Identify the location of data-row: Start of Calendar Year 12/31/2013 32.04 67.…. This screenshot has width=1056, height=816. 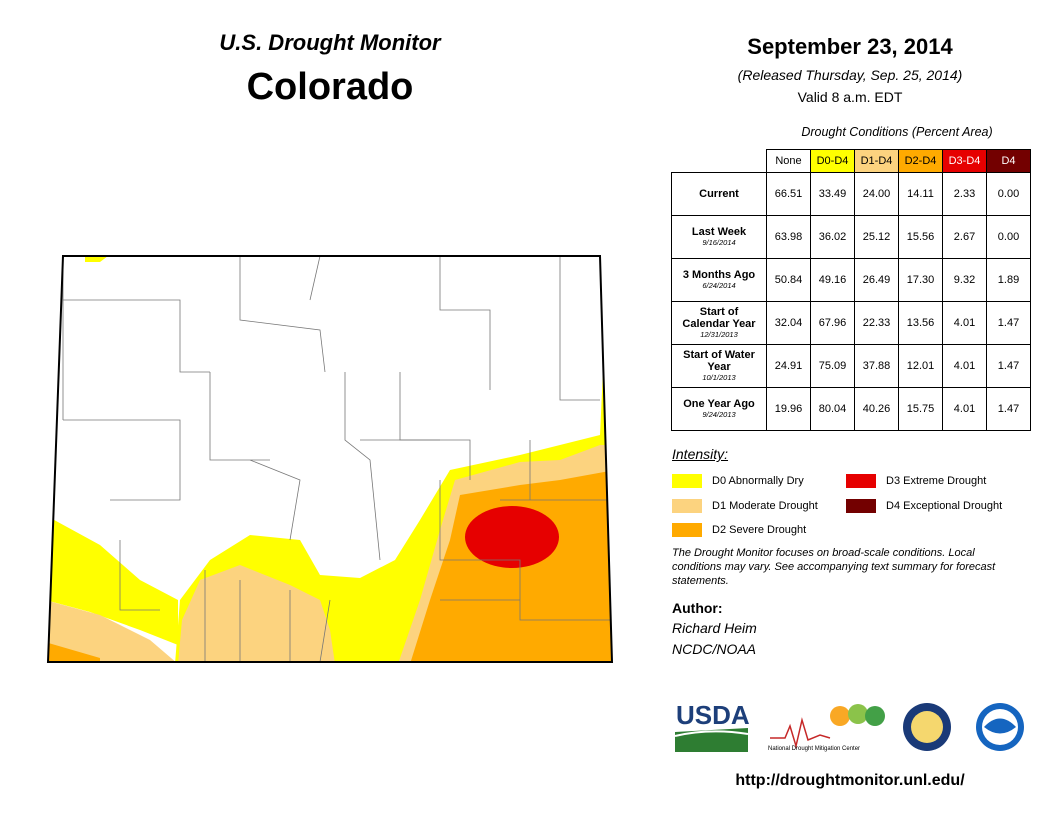
(851, 323).